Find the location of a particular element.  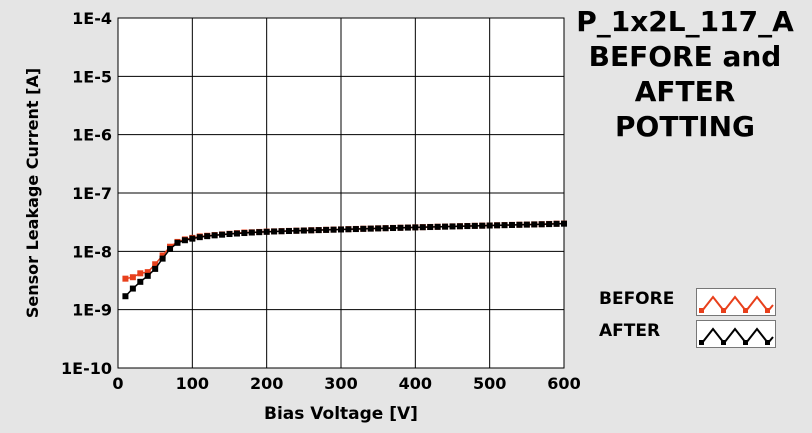

x-tick-label: 100 is located at coordinates (192, 383).